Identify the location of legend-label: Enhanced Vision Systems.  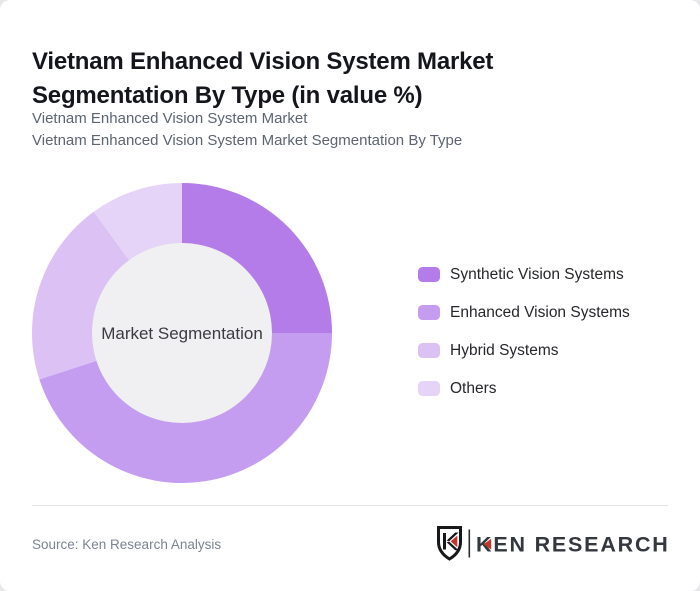
(540, 312).